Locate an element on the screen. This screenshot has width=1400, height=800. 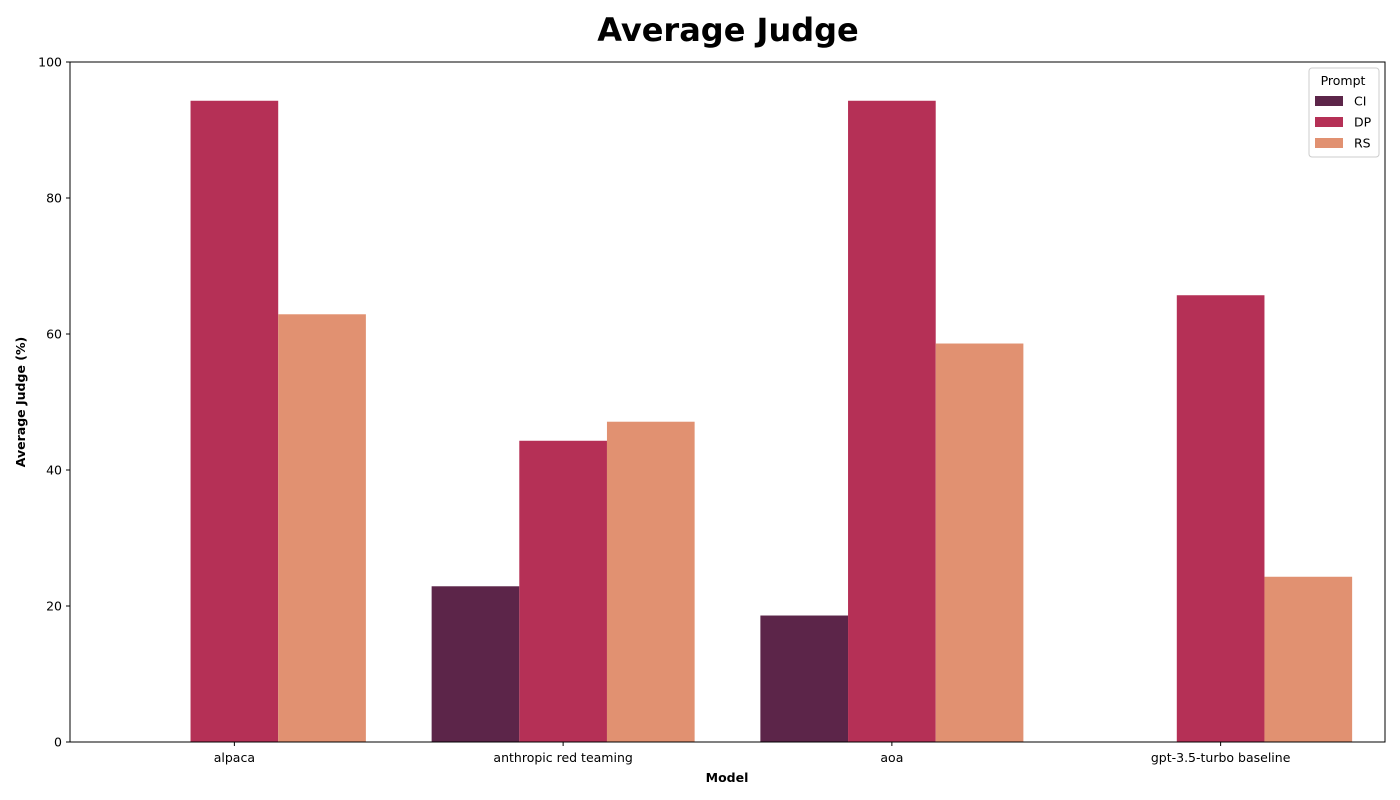
legend-swatch-rs is located at coordinates (1329, 143).